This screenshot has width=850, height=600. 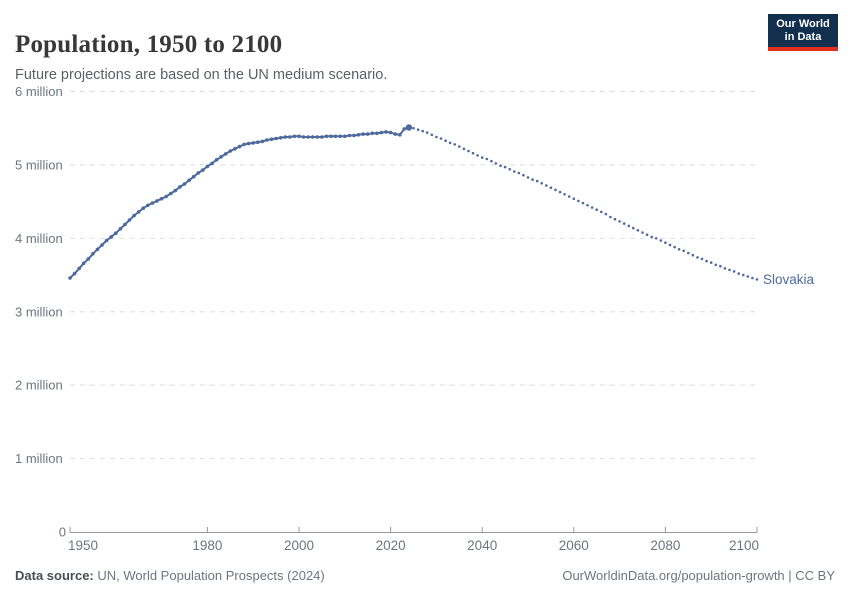 I want to click on x-tick-label: 1980, so click(x=207, y=545).